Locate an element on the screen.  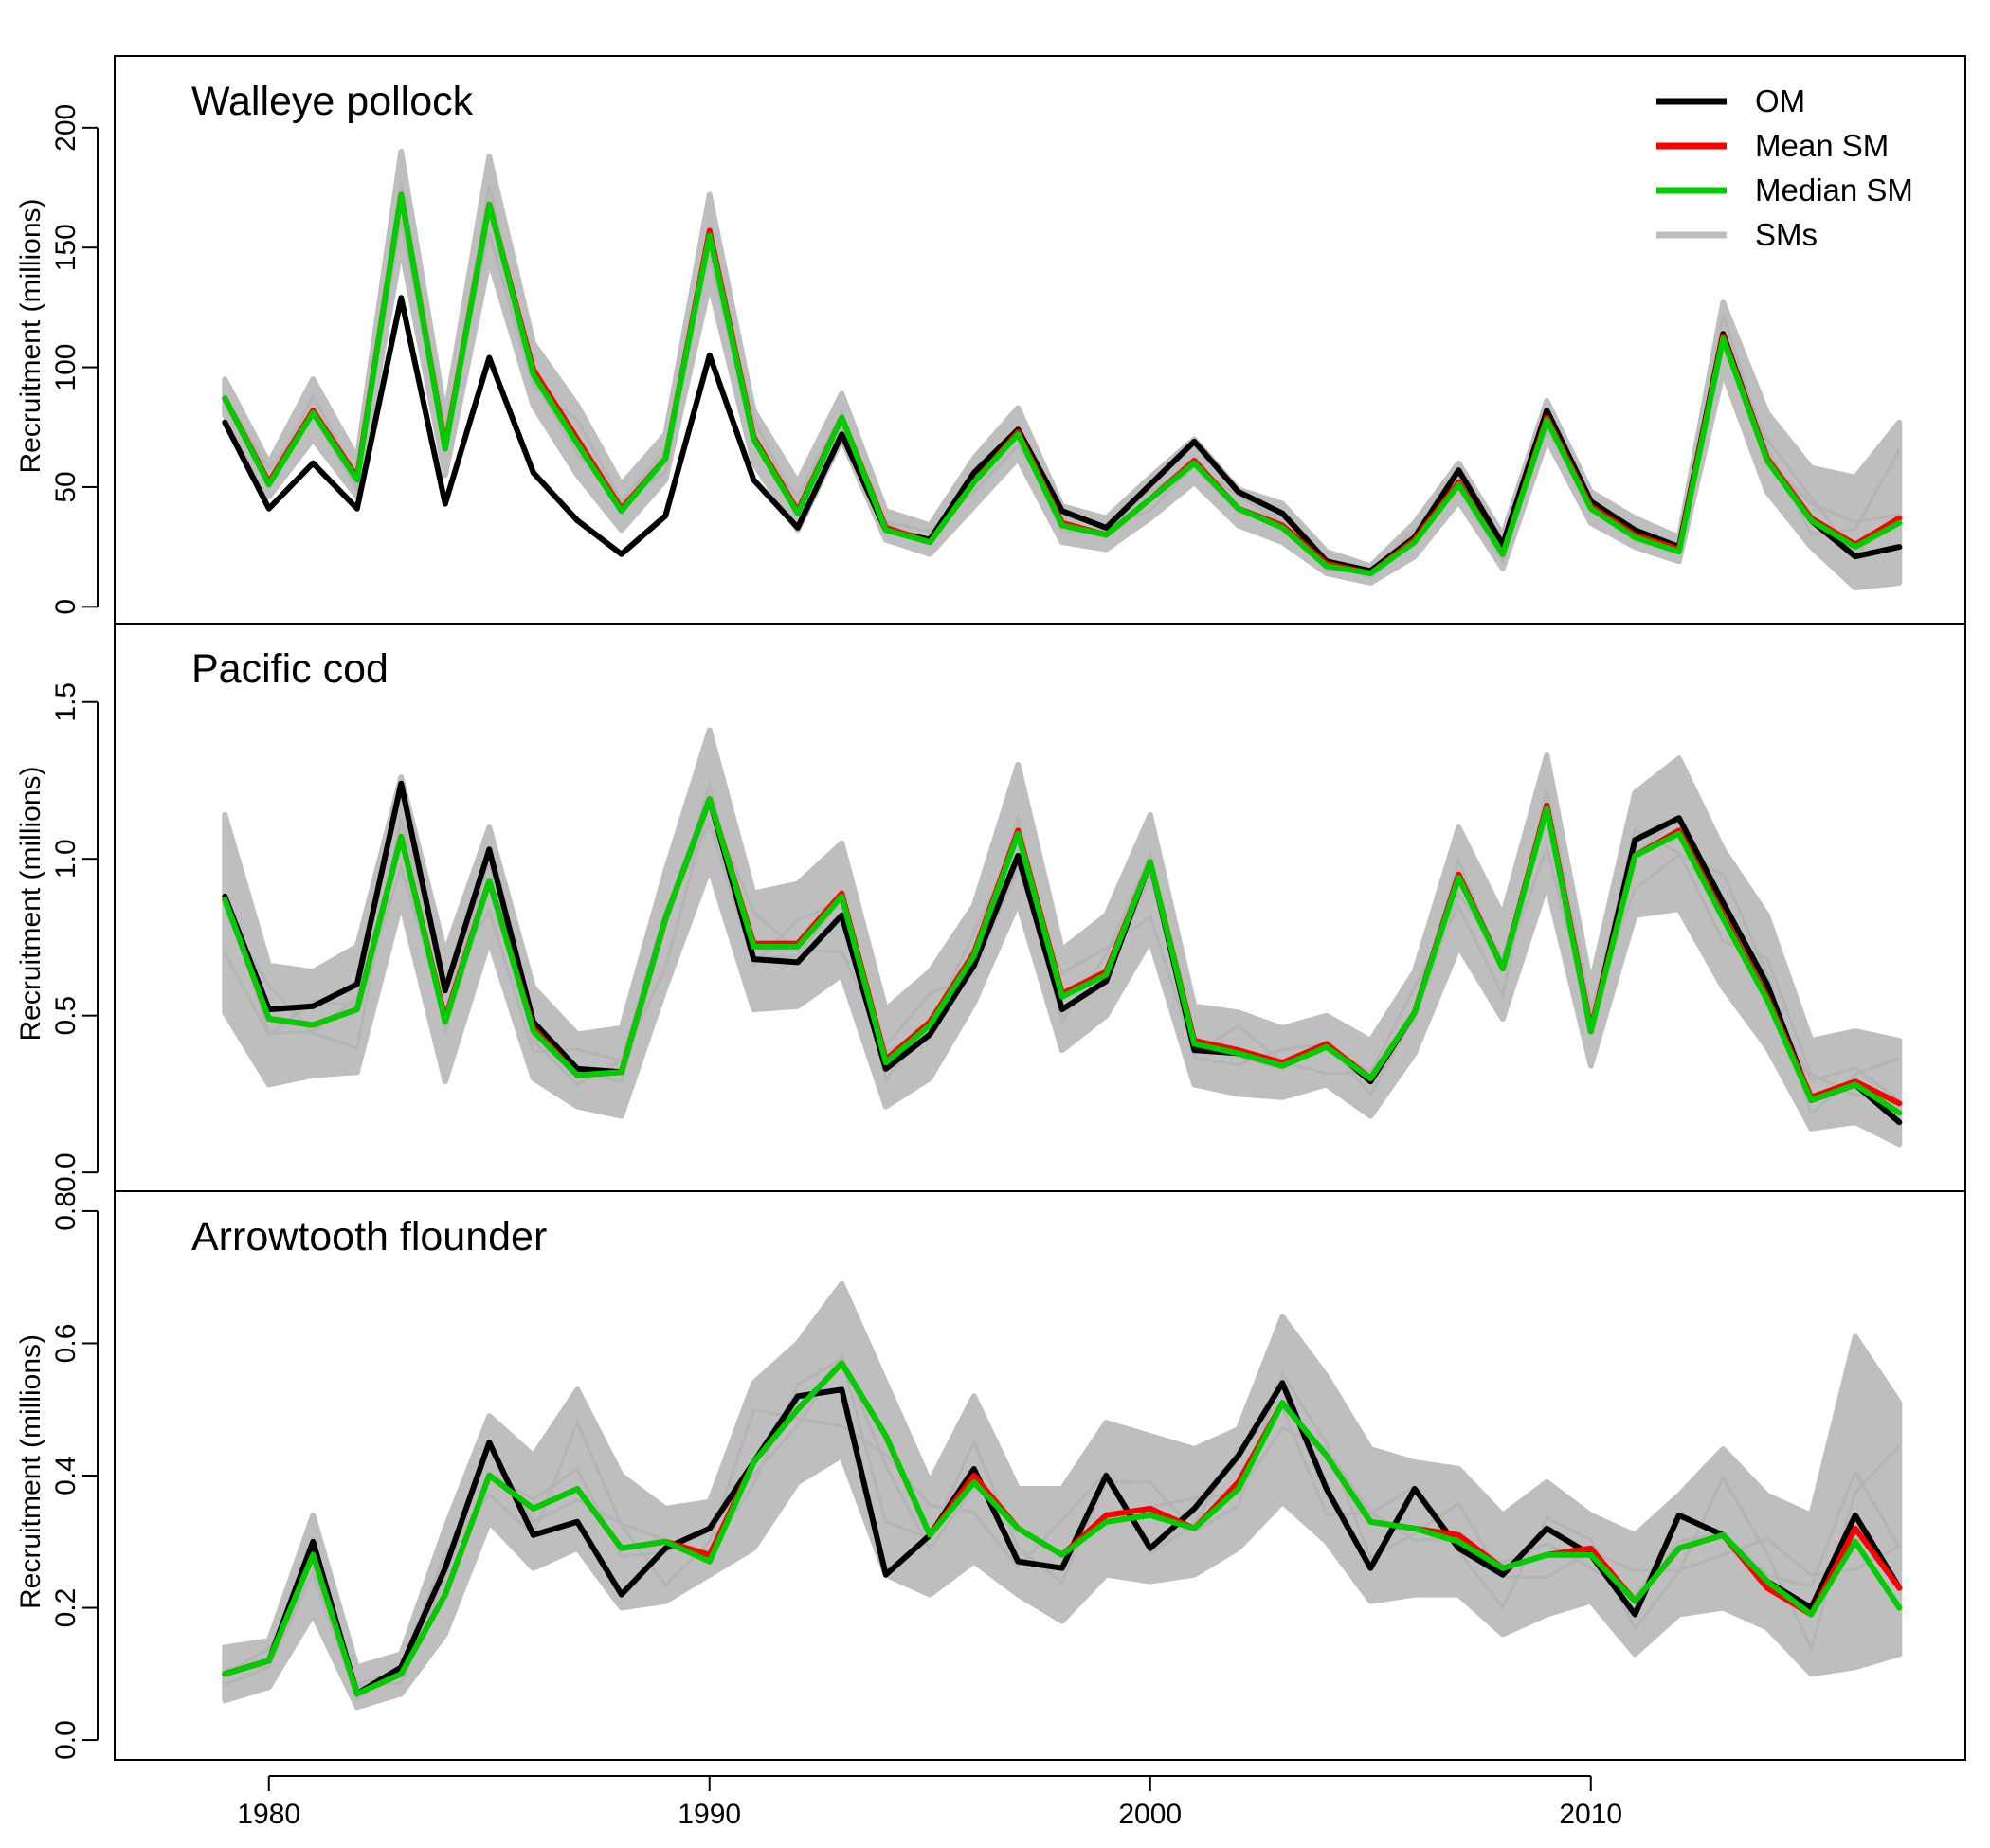
legend: OM Mean SM Median SM SMs is located at coordinates (1784, 168).